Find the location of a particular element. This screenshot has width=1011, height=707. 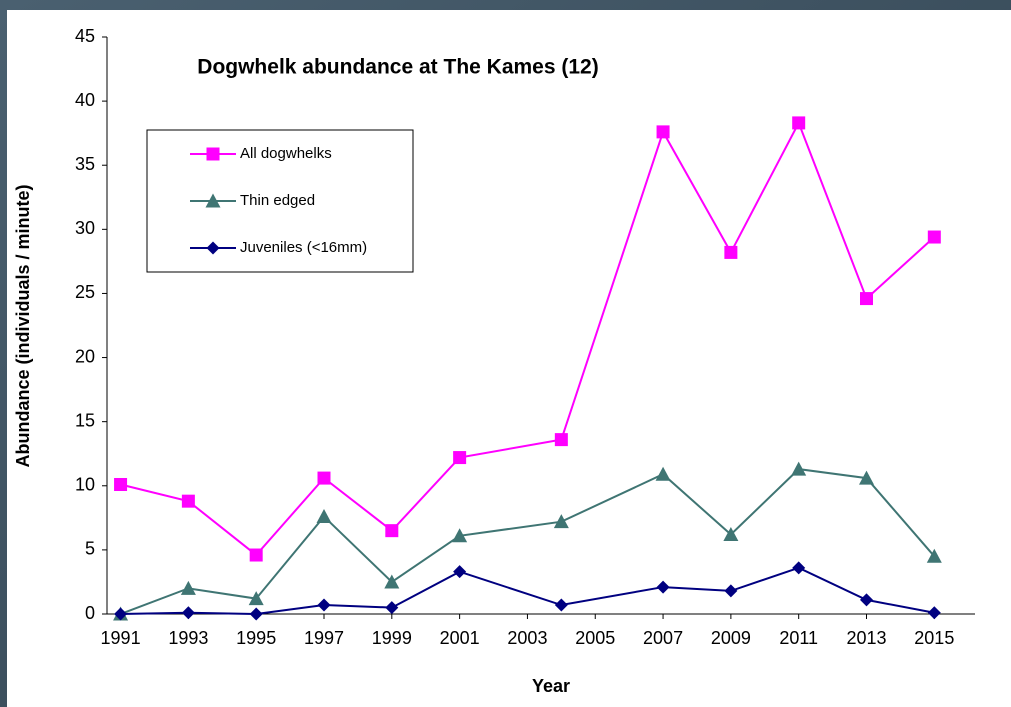

y-tick-label: 10 is located at coordinates (85, 485).